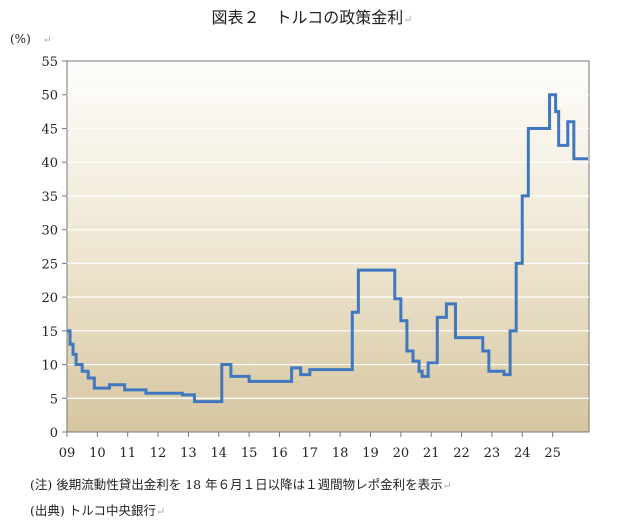 The image size is (624, 532). Describe the element at coordinates (279, 453) in the screenshot. I see `svg-text: 16` at that location.